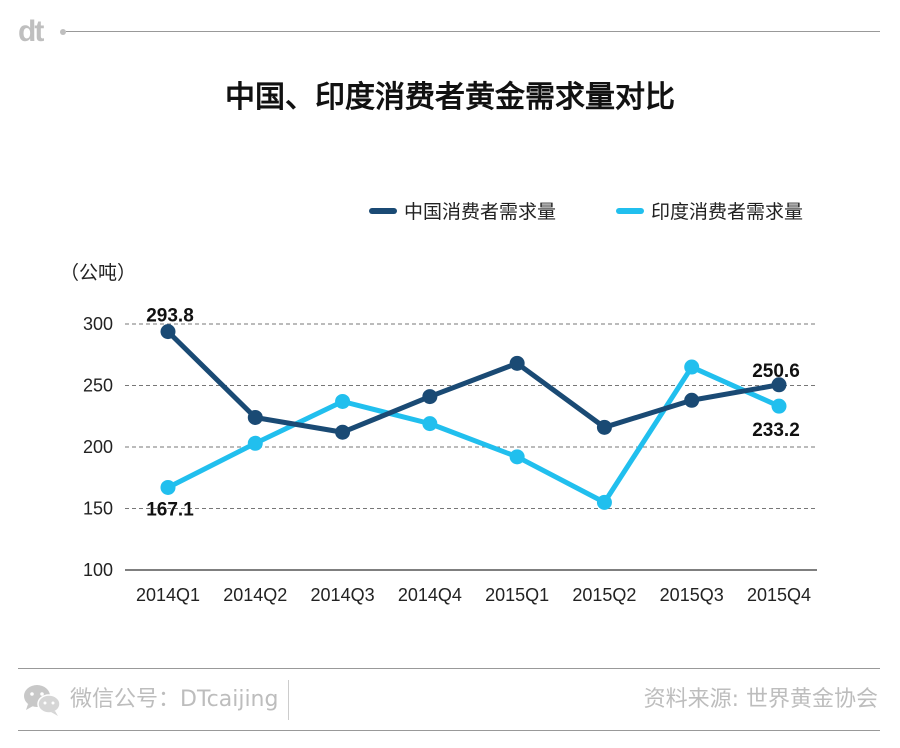  I want to click on footer-vertical-divider, so click(288, 700).